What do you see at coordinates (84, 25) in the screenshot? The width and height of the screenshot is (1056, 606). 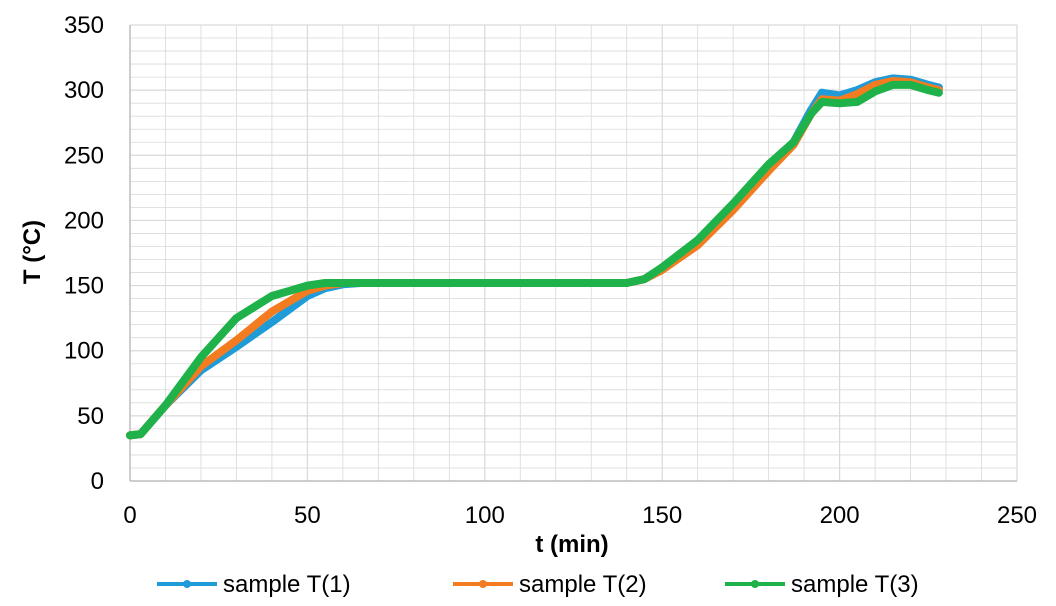 I see `y-tick-label: 350` at bounding box center [84, 25].